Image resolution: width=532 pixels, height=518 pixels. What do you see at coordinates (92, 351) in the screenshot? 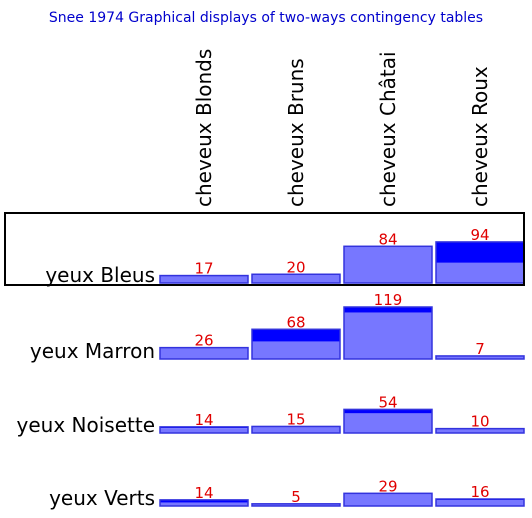
I see `row-label-yeux-marron: yeux Marron` at bounding box center [92, 351].